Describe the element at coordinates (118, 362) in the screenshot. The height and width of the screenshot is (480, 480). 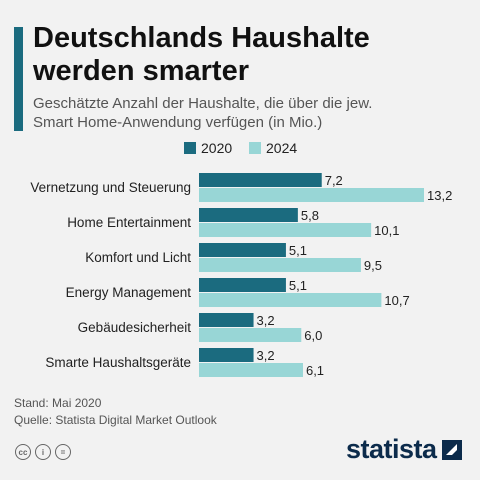
I see `category-label: Smarte Haushaltsgeräte` at that location.